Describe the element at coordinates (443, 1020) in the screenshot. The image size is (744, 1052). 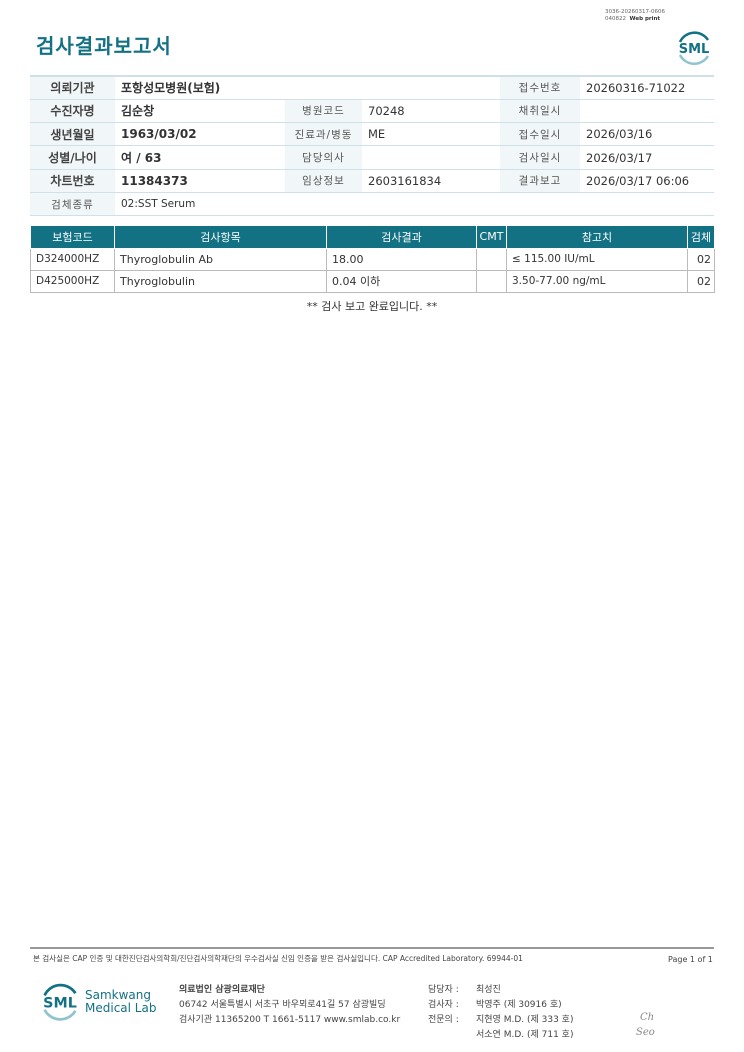
I see `staff-role: 전문의 :` at that location.